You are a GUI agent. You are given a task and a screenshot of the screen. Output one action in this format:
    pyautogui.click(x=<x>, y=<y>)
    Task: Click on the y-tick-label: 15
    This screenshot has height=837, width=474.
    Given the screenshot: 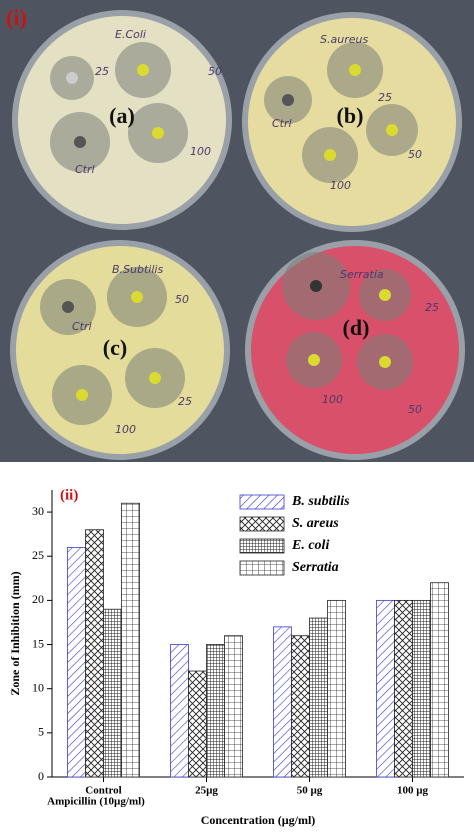 What is the action you would take?
    pyautogui.click(x=38, y=643)
    